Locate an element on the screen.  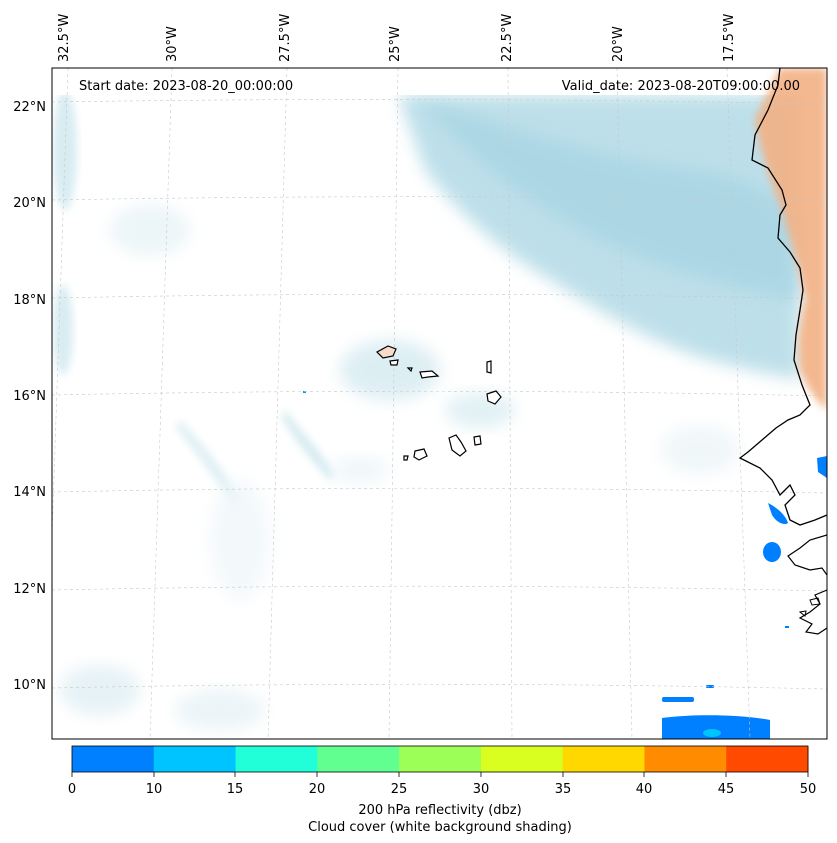
lat-label: 16°N is located at coordinates (29, 396).